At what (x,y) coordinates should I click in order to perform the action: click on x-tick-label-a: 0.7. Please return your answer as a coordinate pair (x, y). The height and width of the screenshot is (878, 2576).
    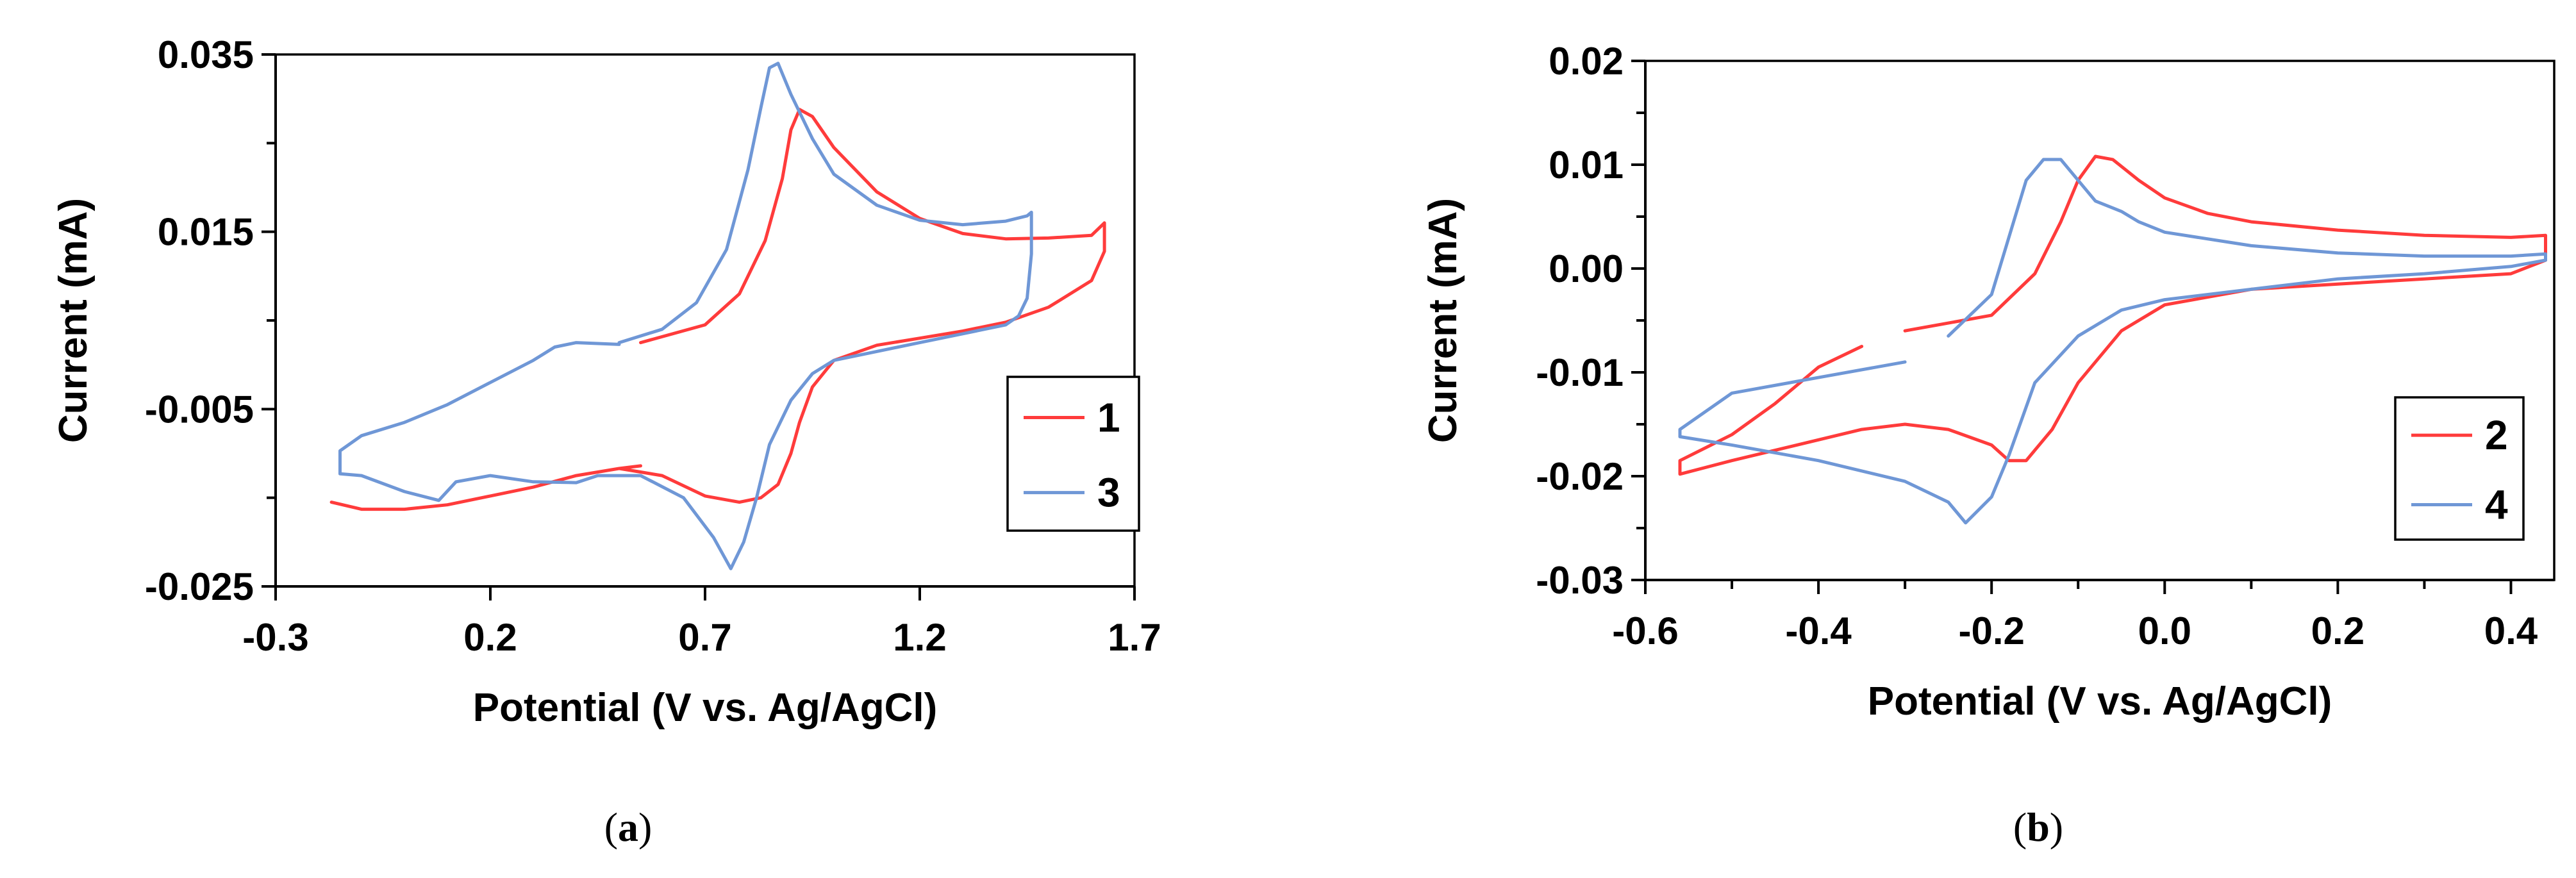
    Looking at the image, I should click on (704, 637).